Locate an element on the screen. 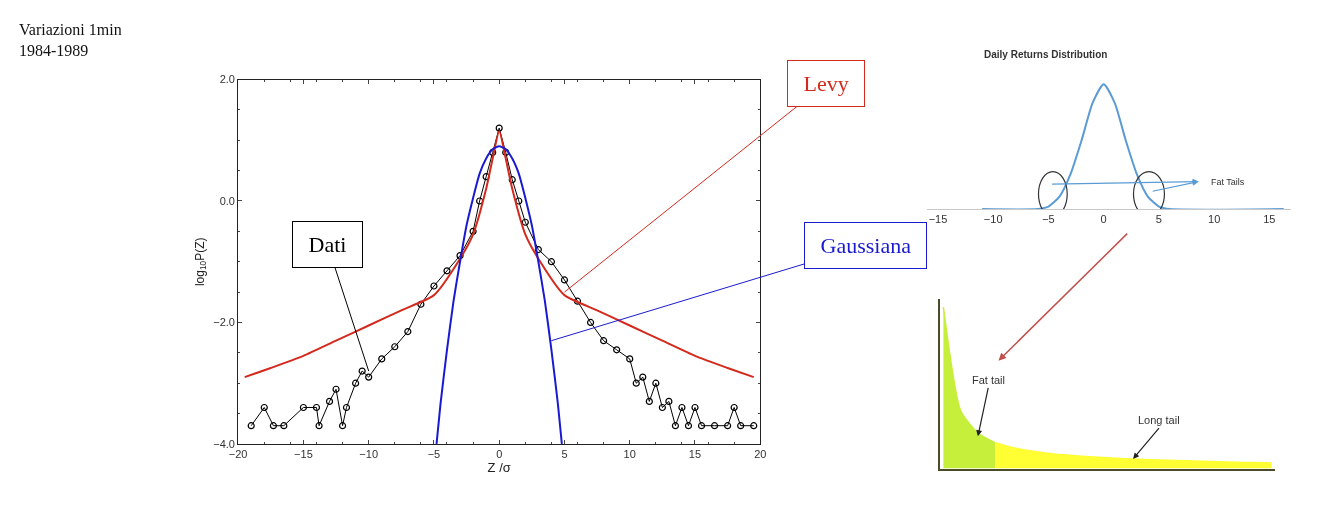 This screenshot has width=1317, height=526. y-tick-label: −4.0 is located at coordinates (224, 443).